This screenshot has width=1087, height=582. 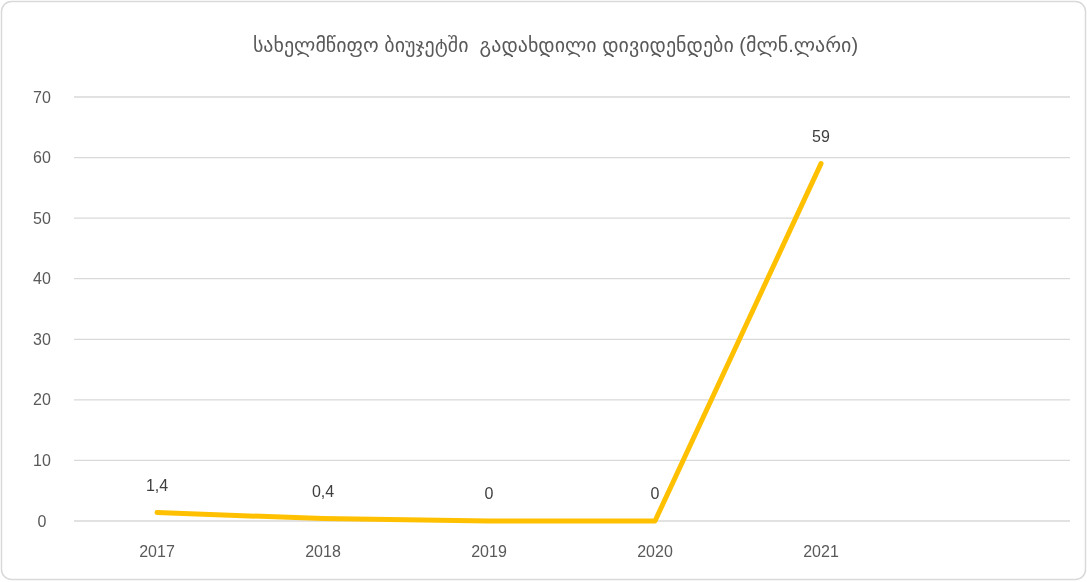 I want to click on y-tick-label: 40, so click(x=42, y=279).